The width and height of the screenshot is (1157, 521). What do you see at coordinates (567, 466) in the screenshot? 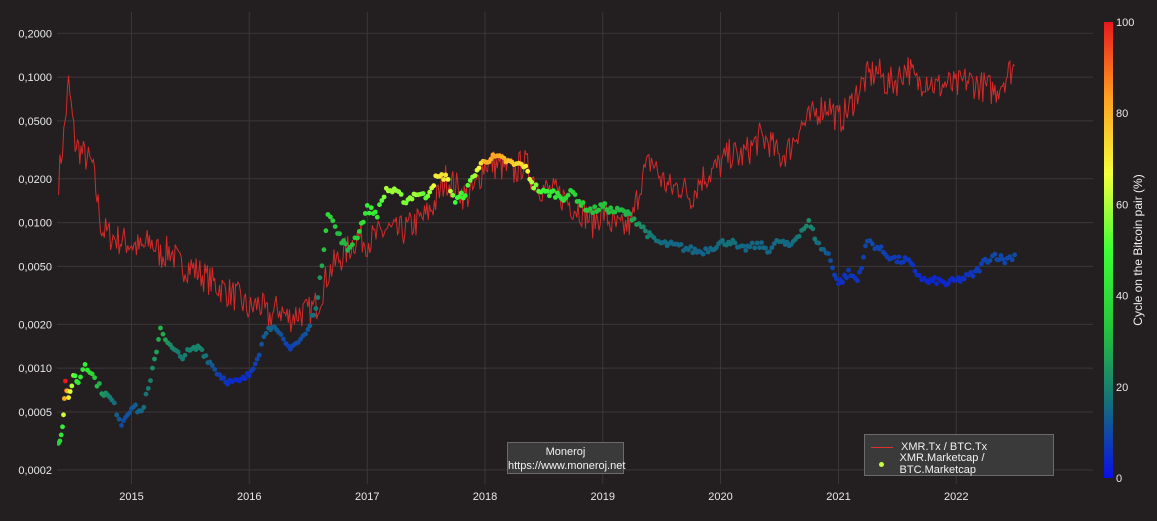
I see `annotation-url: https://www.moneroj.net` at bounding box center [567, 466].